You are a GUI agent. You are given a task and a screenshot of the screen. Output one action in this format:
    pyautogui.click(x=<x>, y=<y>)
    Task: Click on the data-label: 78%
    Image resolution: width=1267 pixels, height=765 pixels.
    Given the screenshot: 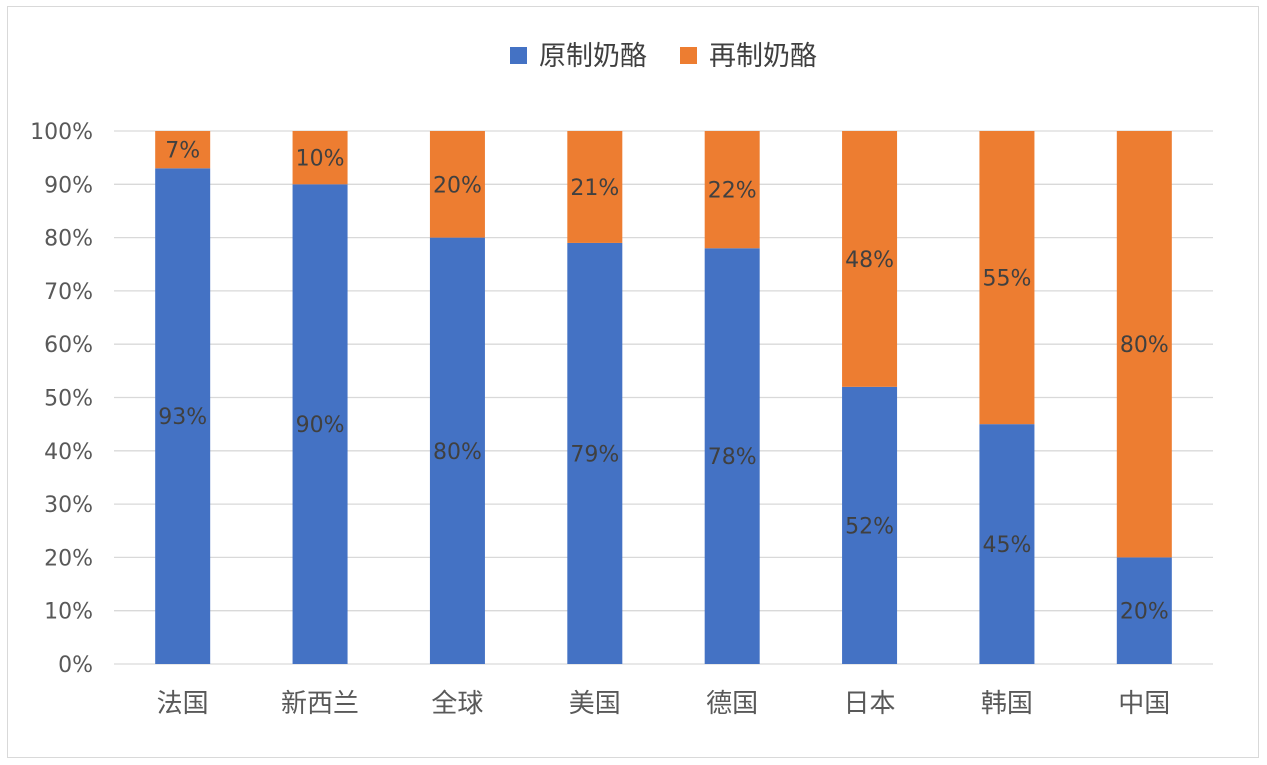 What is the action you would take?
    pyautogui.click(x=732, y=457)
    